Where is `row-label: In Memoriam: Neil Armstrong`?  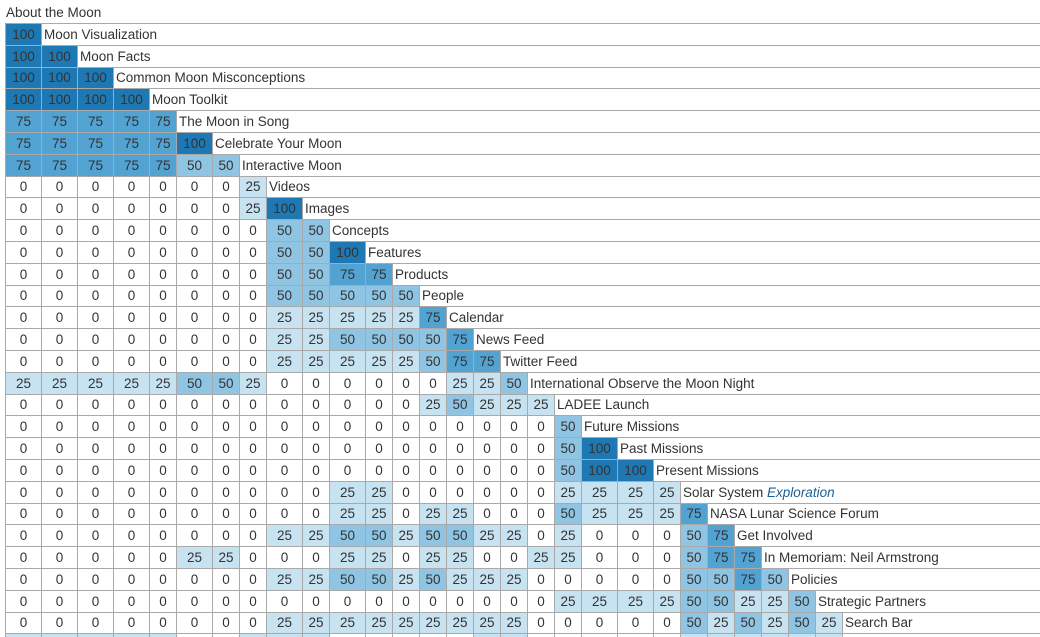 row-label: In Memoriam: Neil Armstrong is located at coordinates (900, 557).